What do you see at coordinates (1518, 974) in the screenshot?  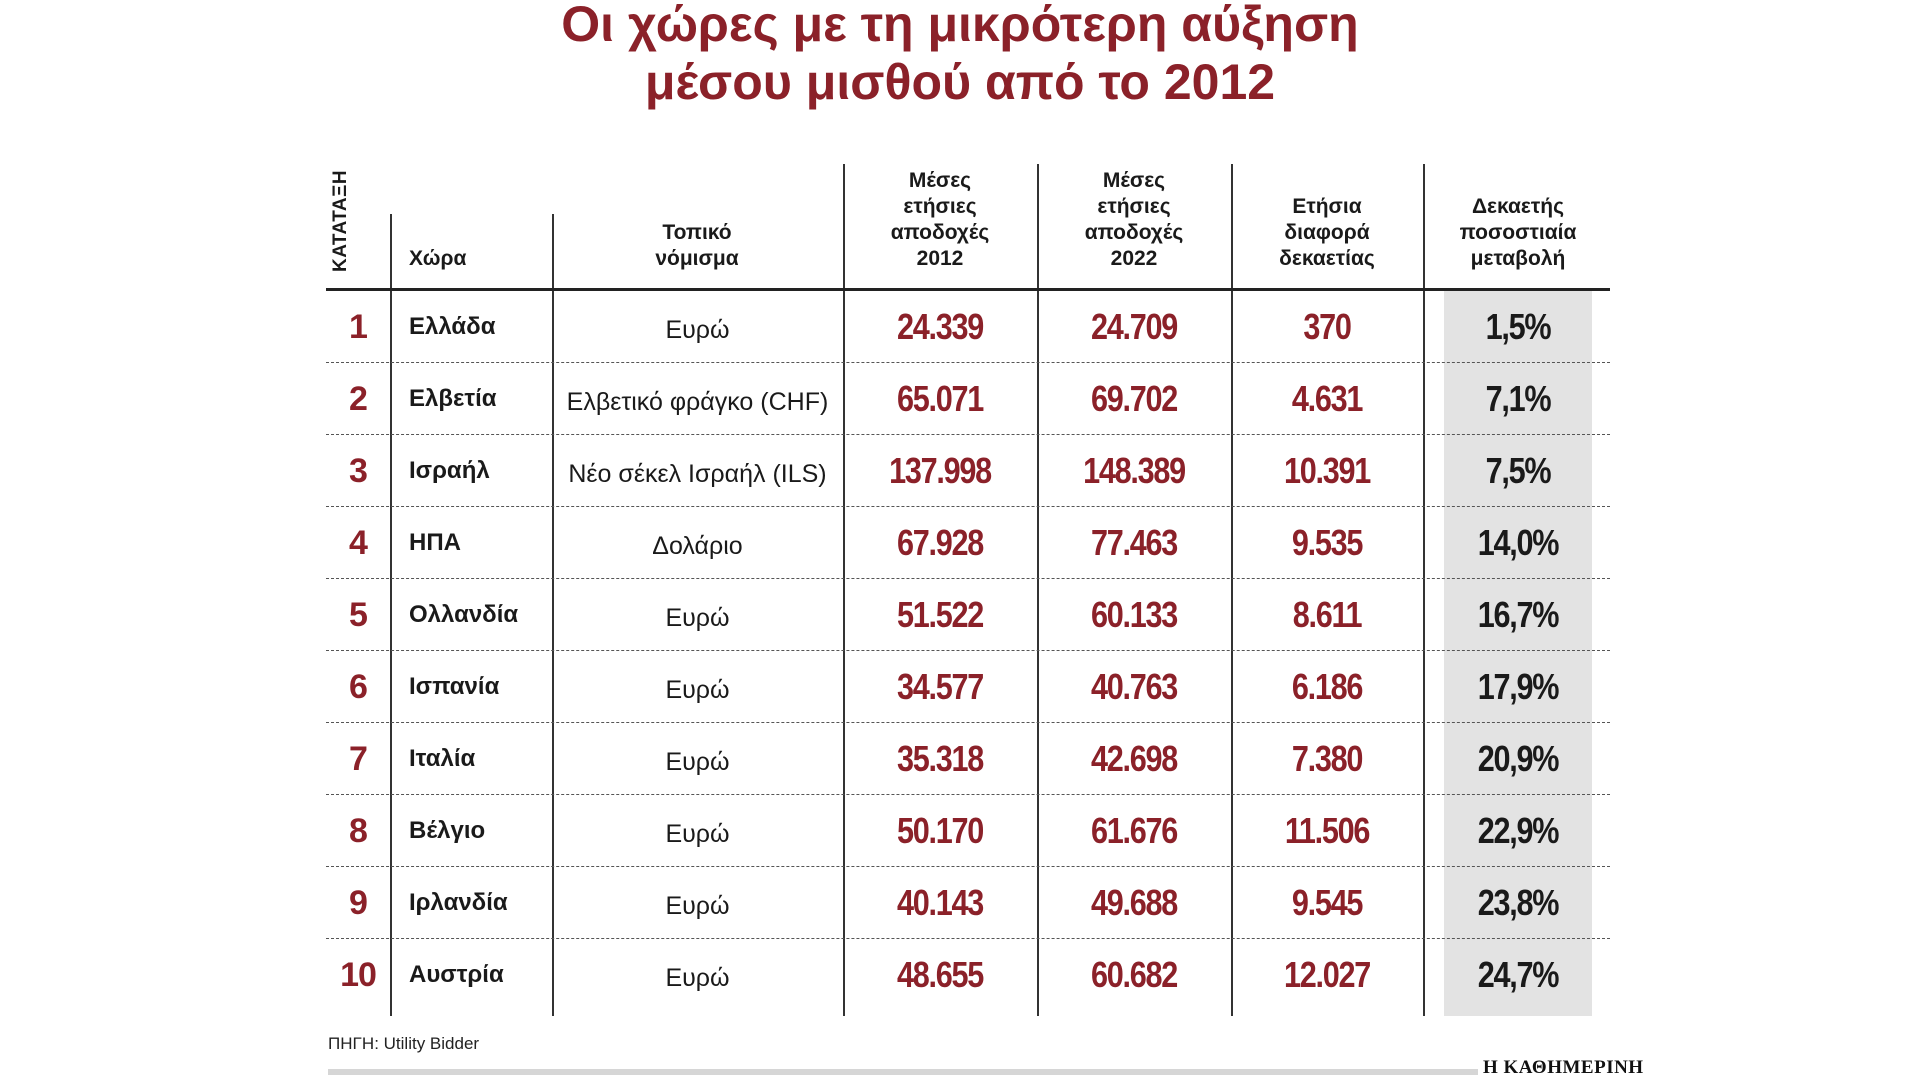 I see `cell-pct: 24,7%` at bounding box center [1518, 974].